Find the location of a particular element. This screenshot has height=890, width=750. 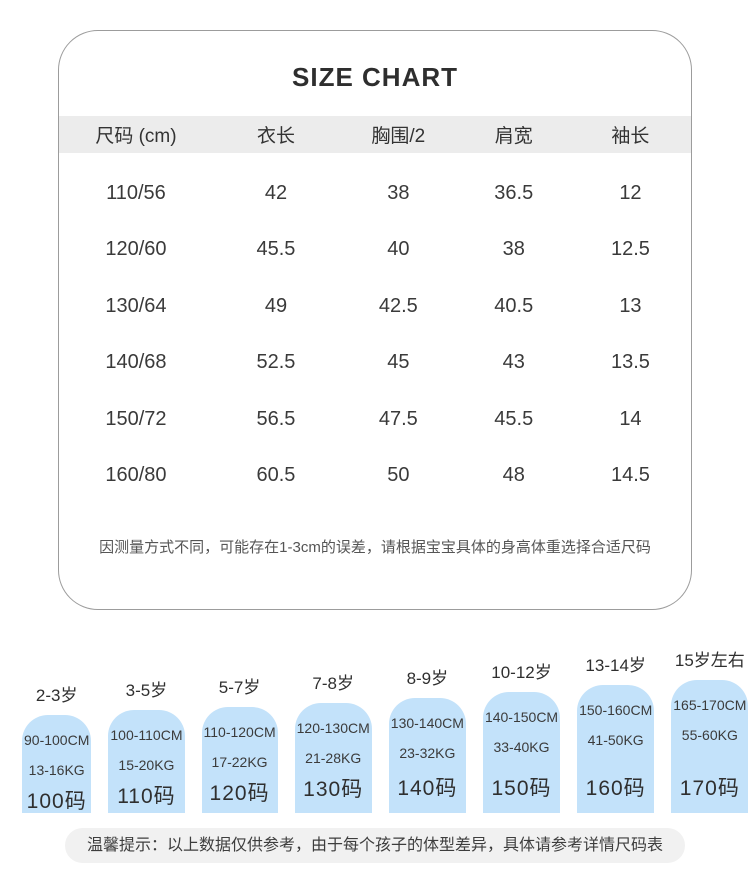

header-cell-chest: 胸围/2 is located at coordinates (398, 136).